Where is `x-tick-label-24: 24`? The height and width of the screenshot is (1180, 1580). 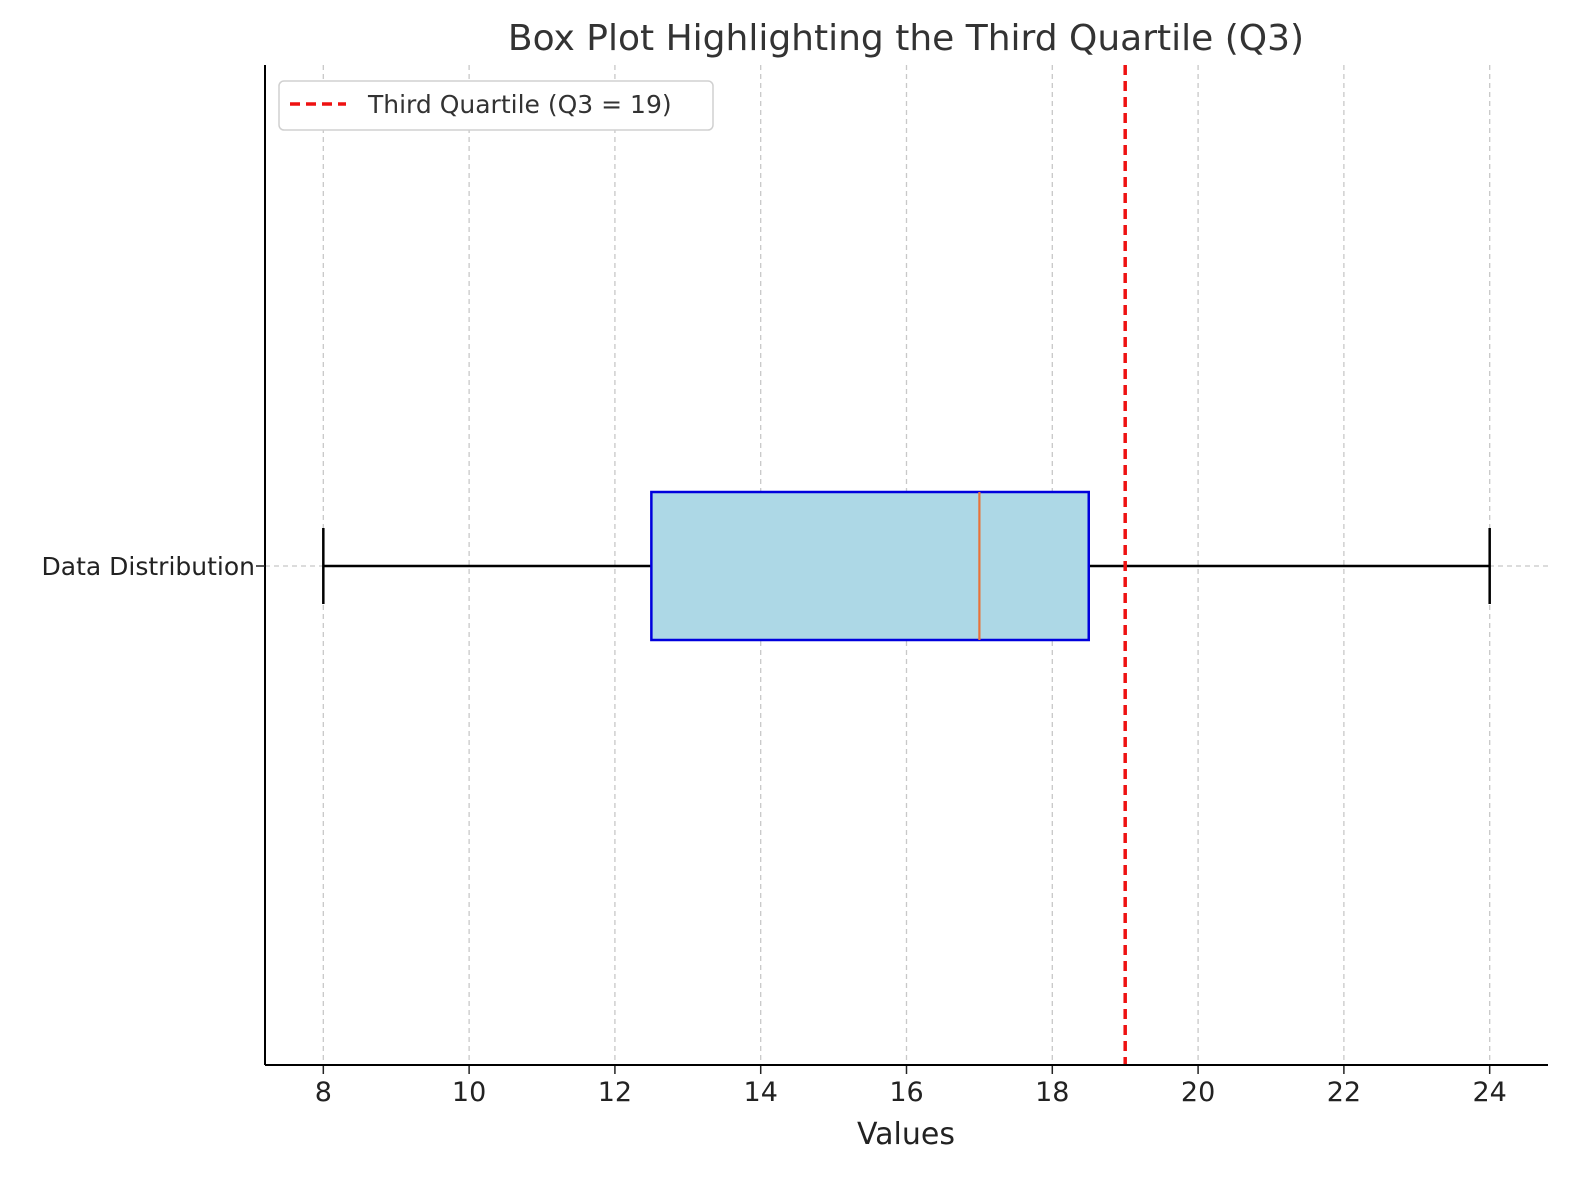
x-tick-label-24: 24 is located at coordinates (1490, 1092).